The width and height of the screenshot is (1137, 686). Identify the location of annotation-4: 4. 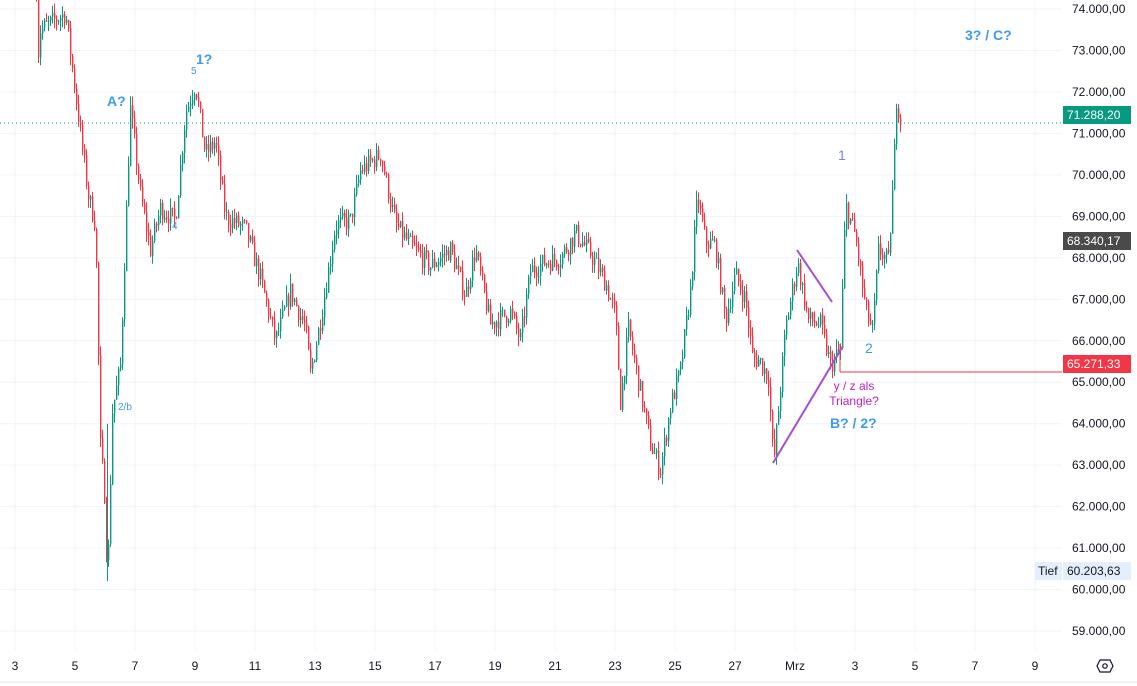
(175, 226).